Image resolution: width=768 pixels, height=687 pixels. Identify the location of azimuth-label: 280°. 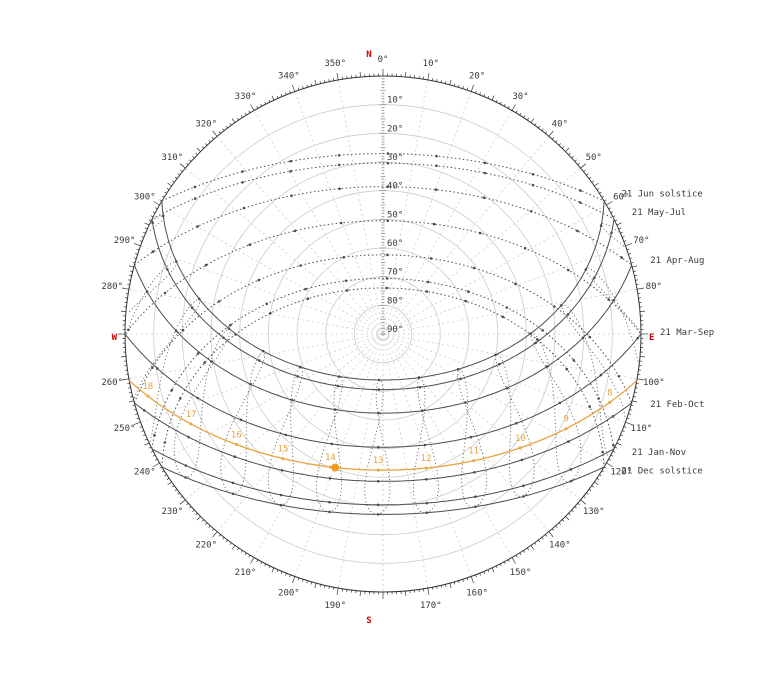
(112, 287).